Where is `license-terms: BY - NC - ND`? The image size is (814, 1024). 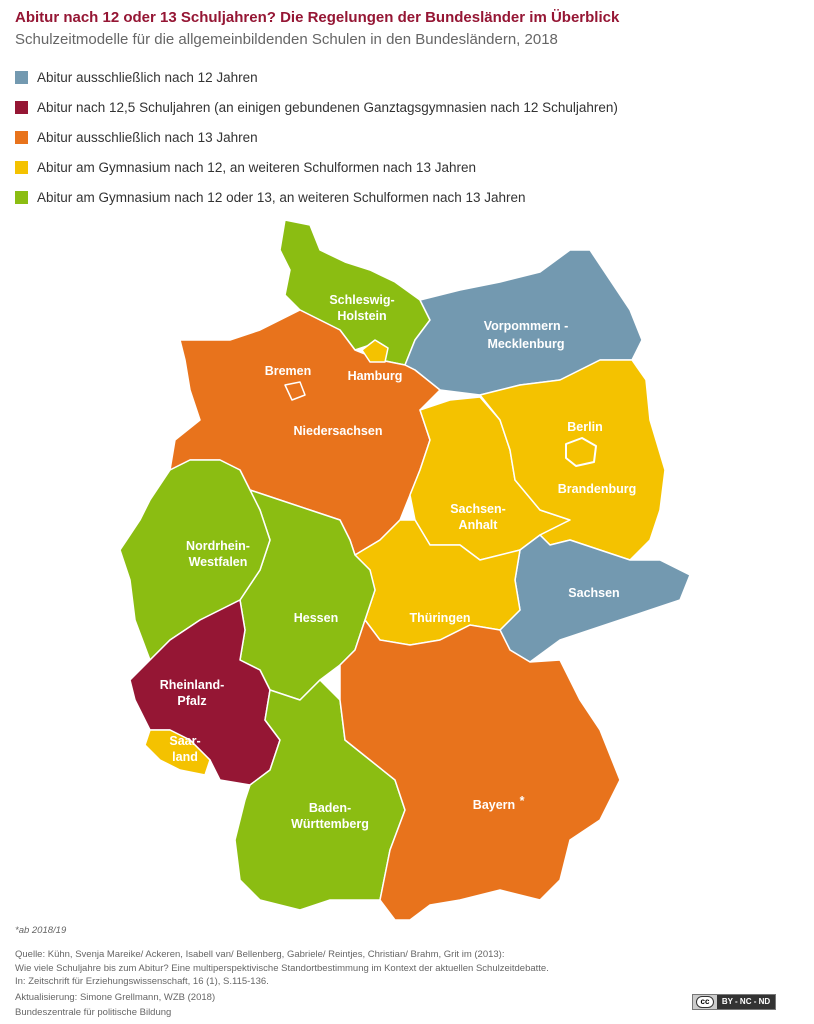 license-terms: BY - NC - ND is located at coordinates (746, 1002).